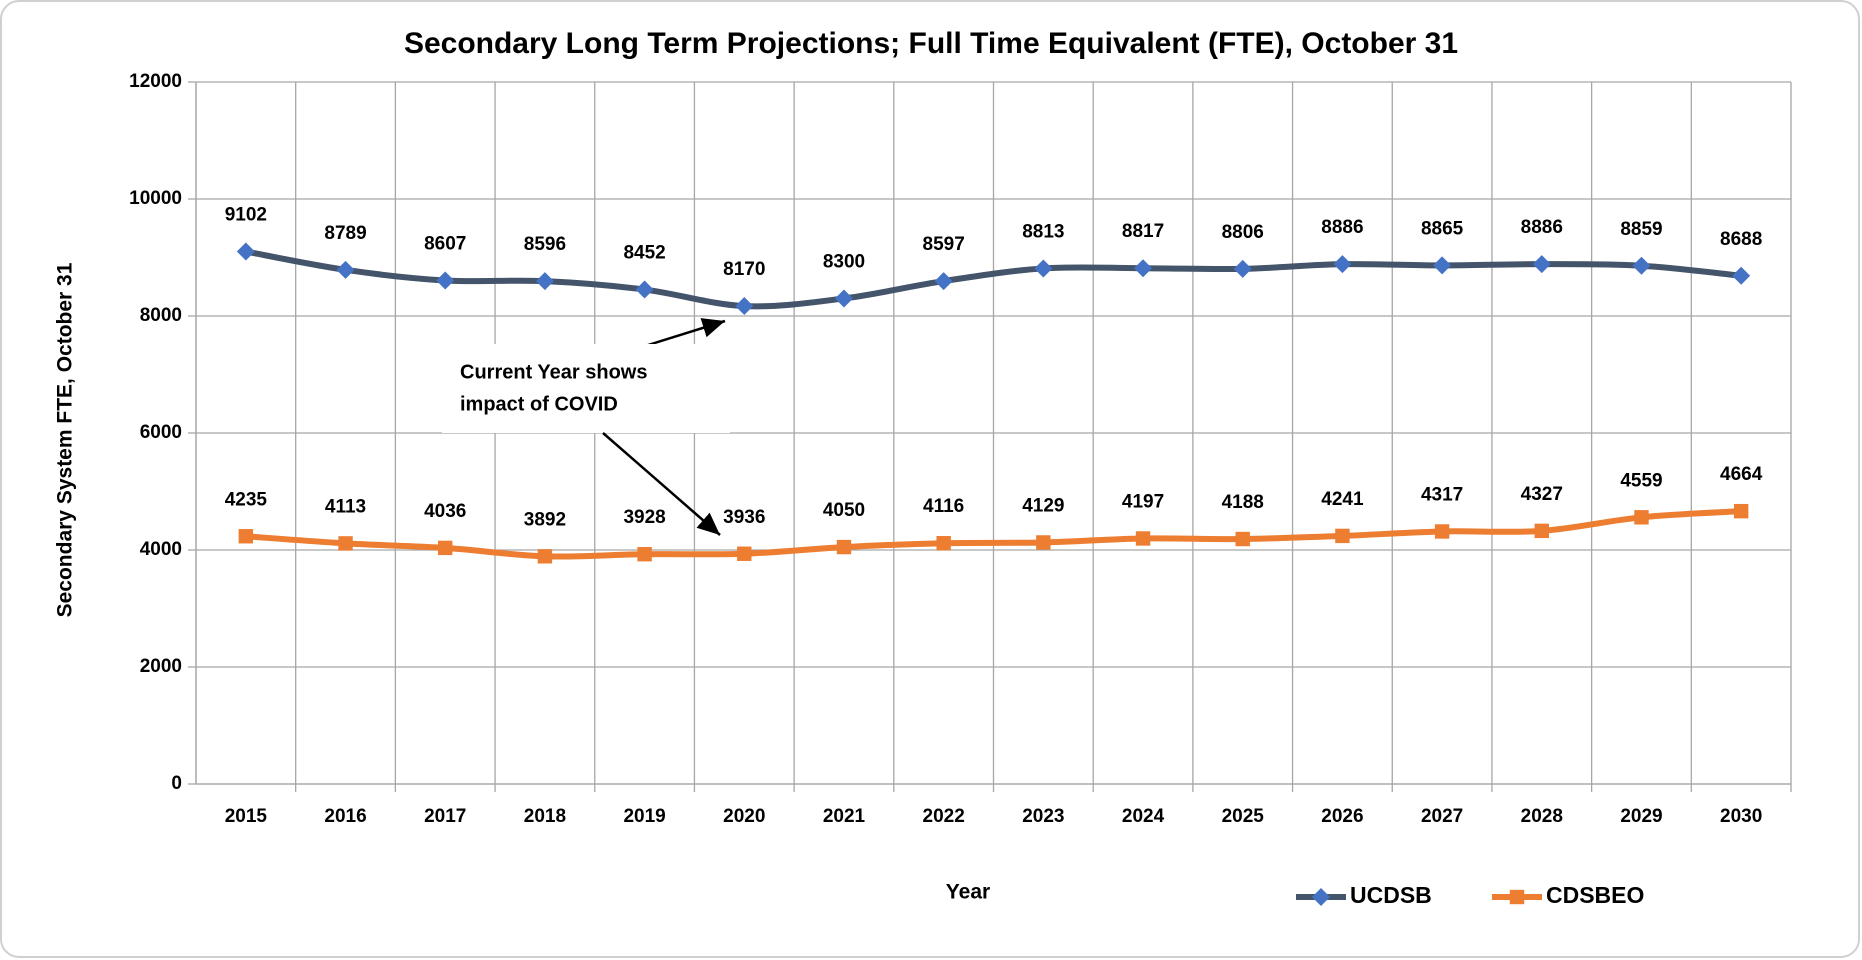 This screenshot has width=1862, height=960. Describe the element at coordinates (161, 315) in the screenshot. I see `y-tick-label: 8000` at that location.